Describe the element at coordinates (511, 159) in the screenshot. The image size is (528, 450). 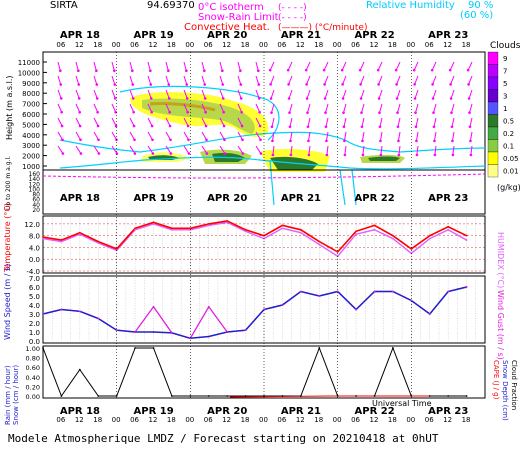
I see `clouds-legend-level: 0.05` at that location.